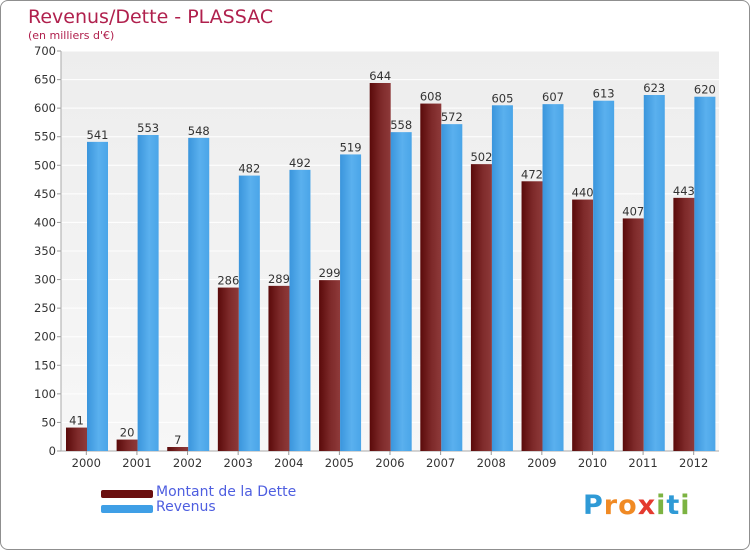  What do you see at coordinates (45, 251) in the screenshot?
I see `y-tick-label: 350` at bounding box center [45, 251].